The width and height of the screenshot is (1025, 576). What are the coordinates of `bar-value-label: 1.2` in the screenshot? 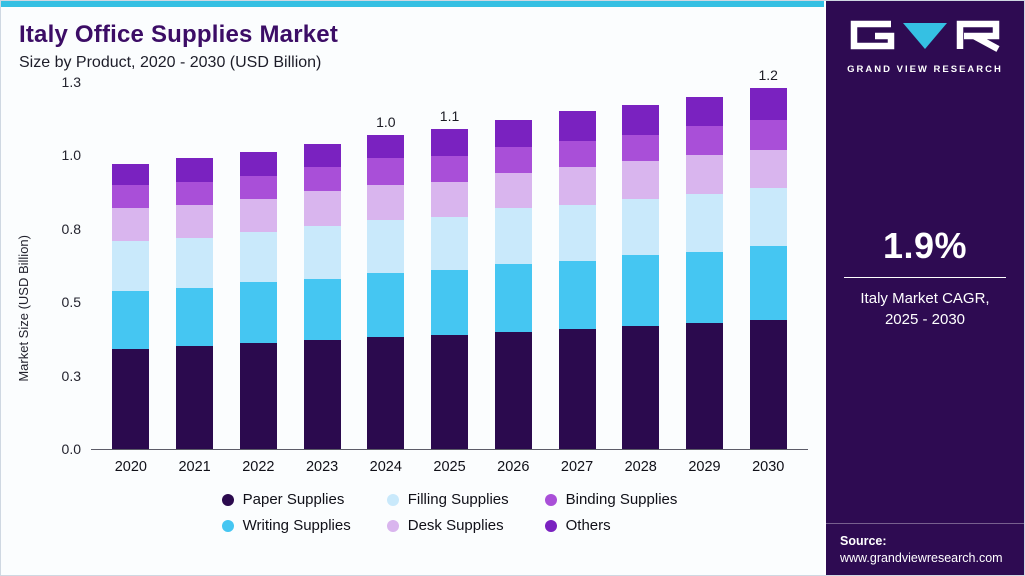 It's located at (768, 74).